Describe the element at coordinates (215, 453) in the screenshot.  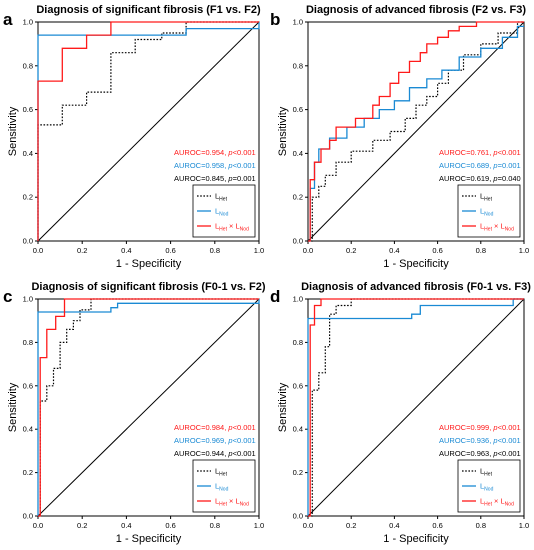
I see `auroc-annotation: AUROC=0.944, p<0.001` at that location.